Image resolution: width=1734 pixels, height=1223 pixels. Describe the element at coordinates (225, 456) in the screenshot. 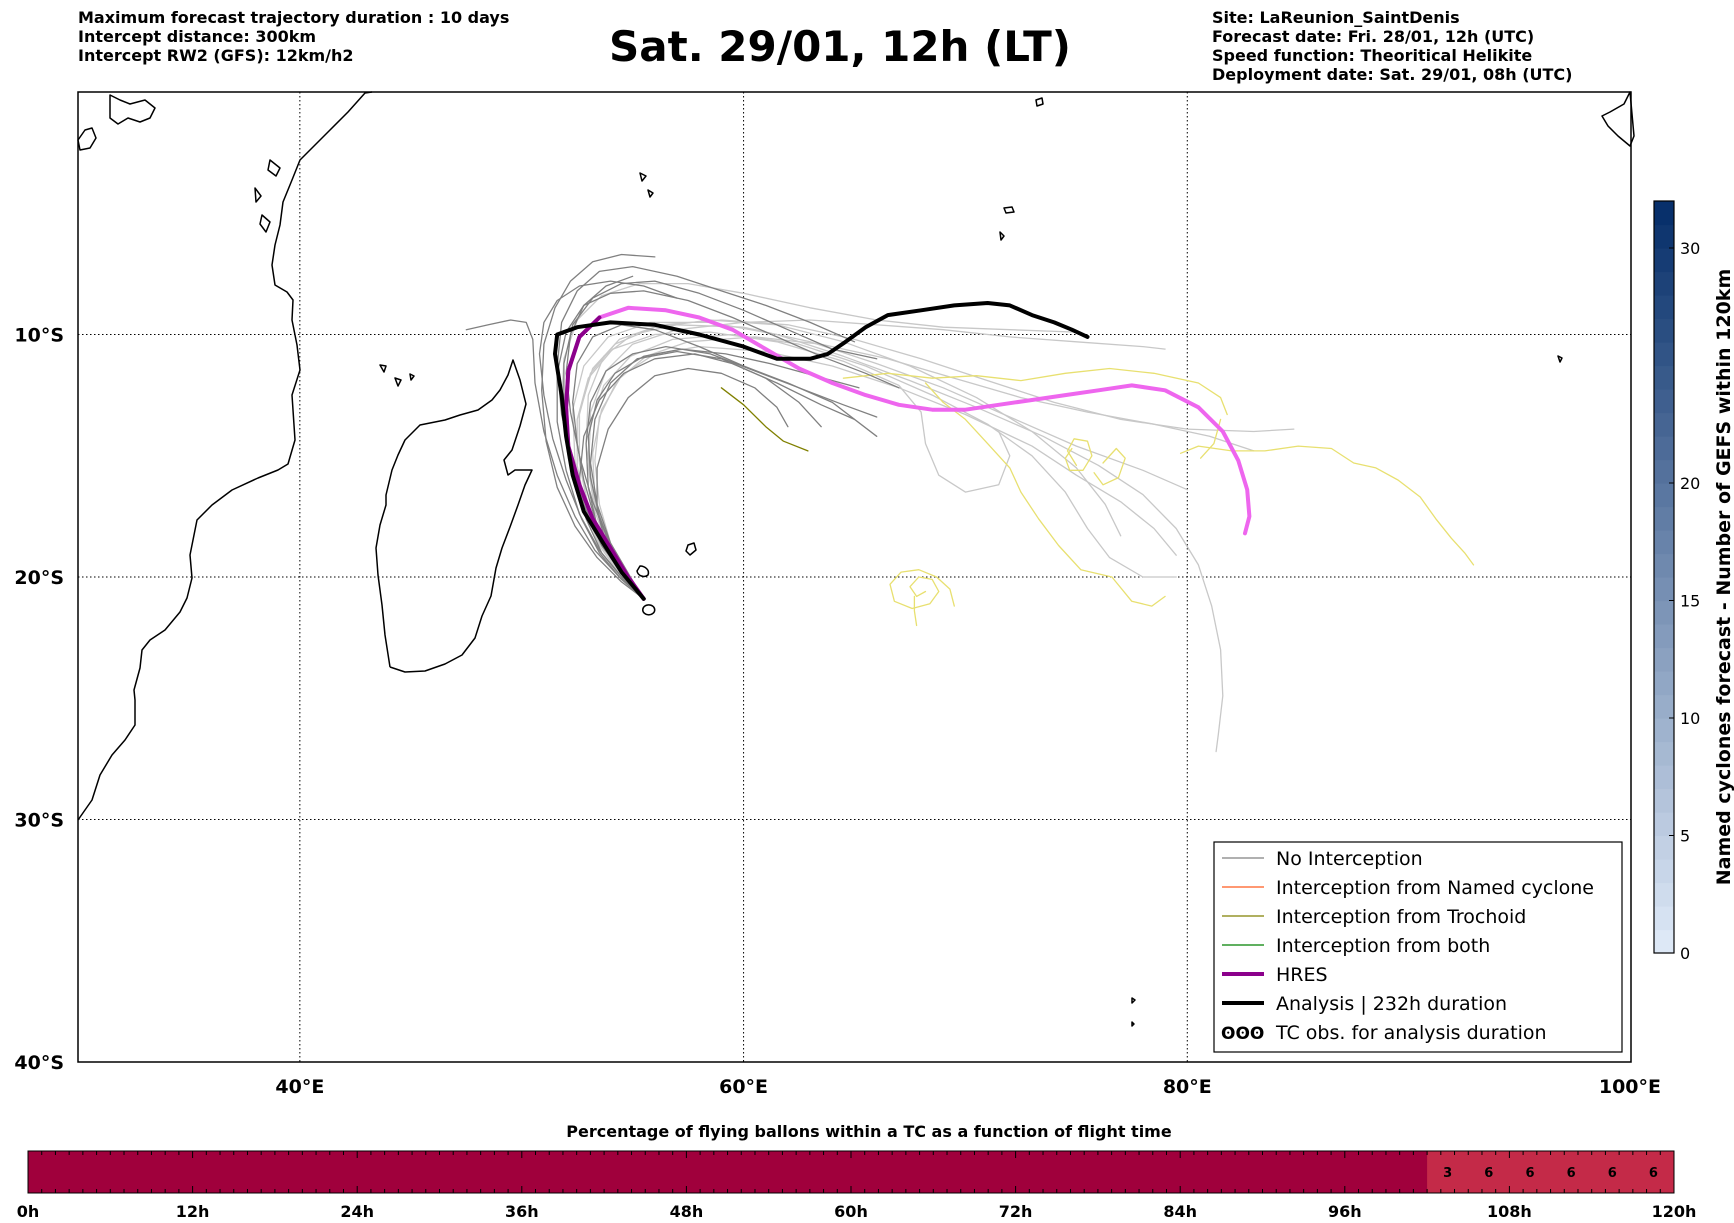

I see `africa-coast` at that location.